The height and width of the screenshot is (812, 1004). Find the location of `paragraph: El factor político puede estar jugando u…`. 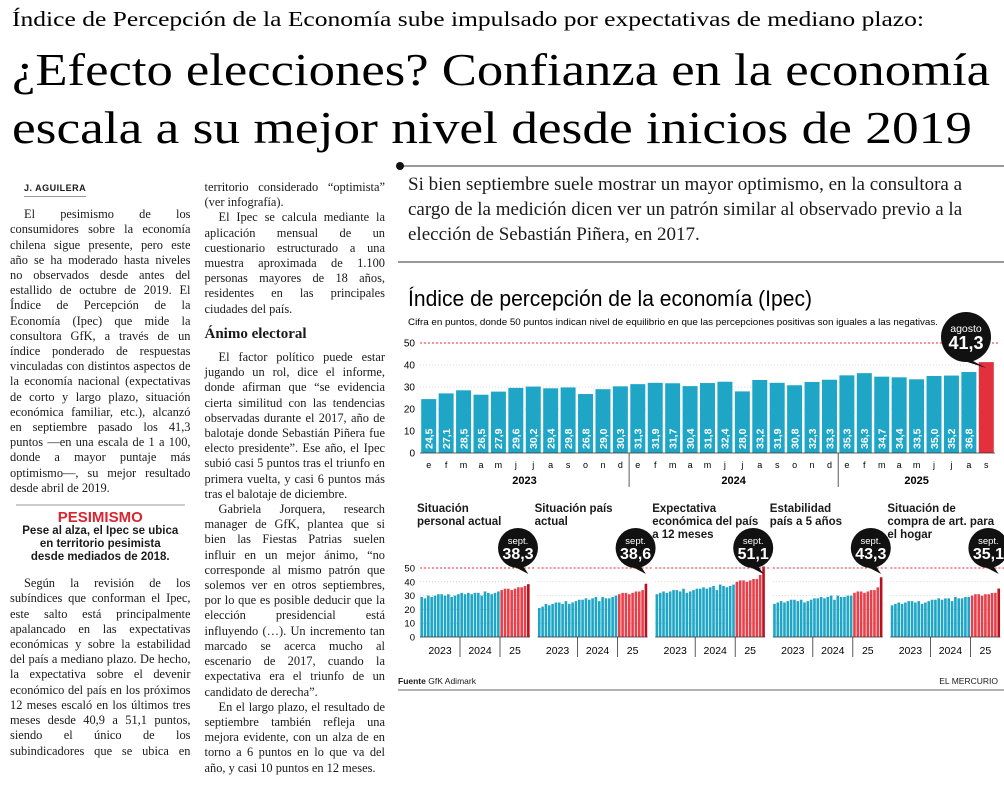

paragraph: El factor político puede estar jugando u… is located at coordinates (295, 425).